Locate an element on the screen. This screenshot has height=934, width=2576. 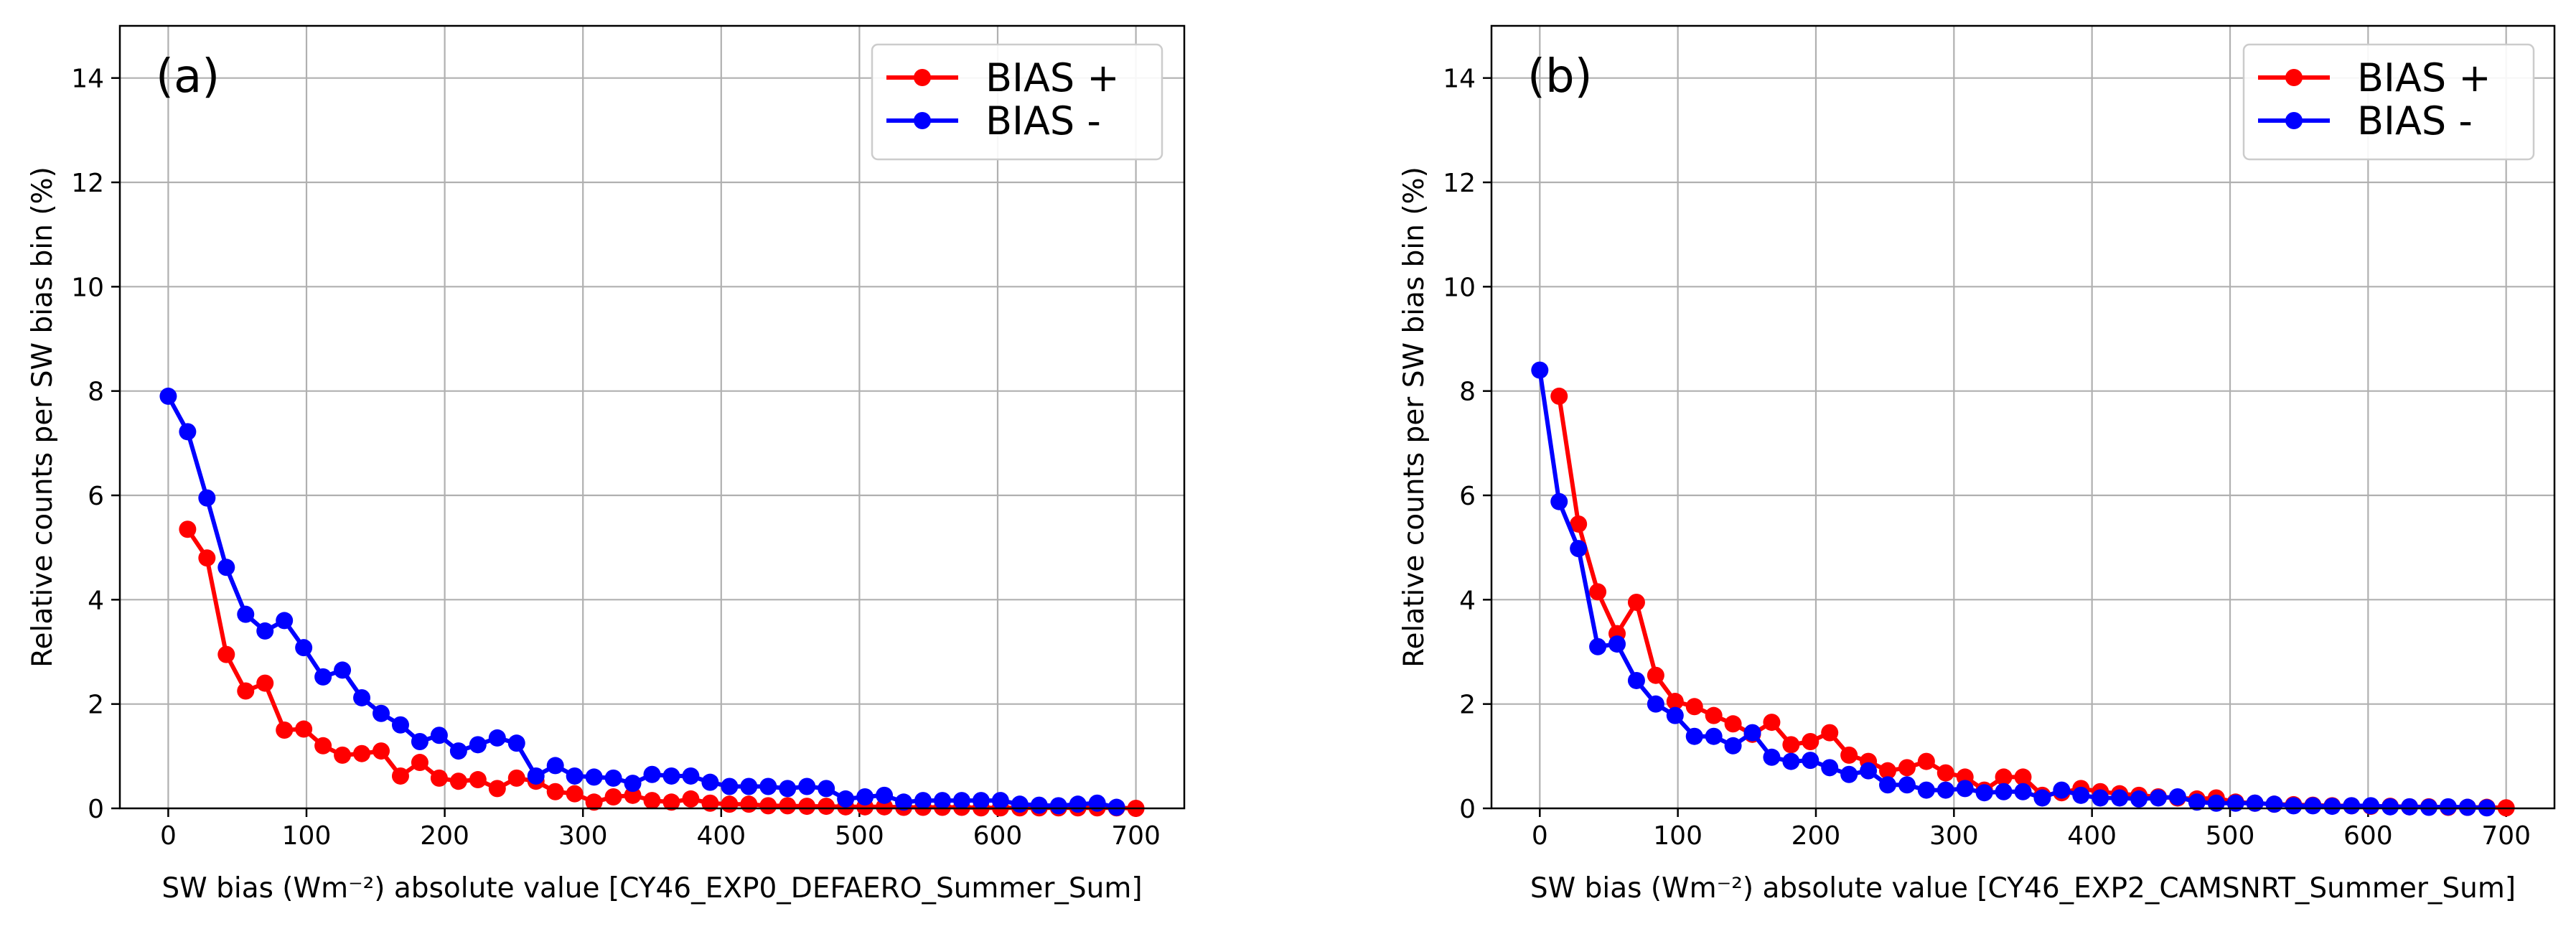
y-tick-label: 4 is located at coordinates (96, 601).